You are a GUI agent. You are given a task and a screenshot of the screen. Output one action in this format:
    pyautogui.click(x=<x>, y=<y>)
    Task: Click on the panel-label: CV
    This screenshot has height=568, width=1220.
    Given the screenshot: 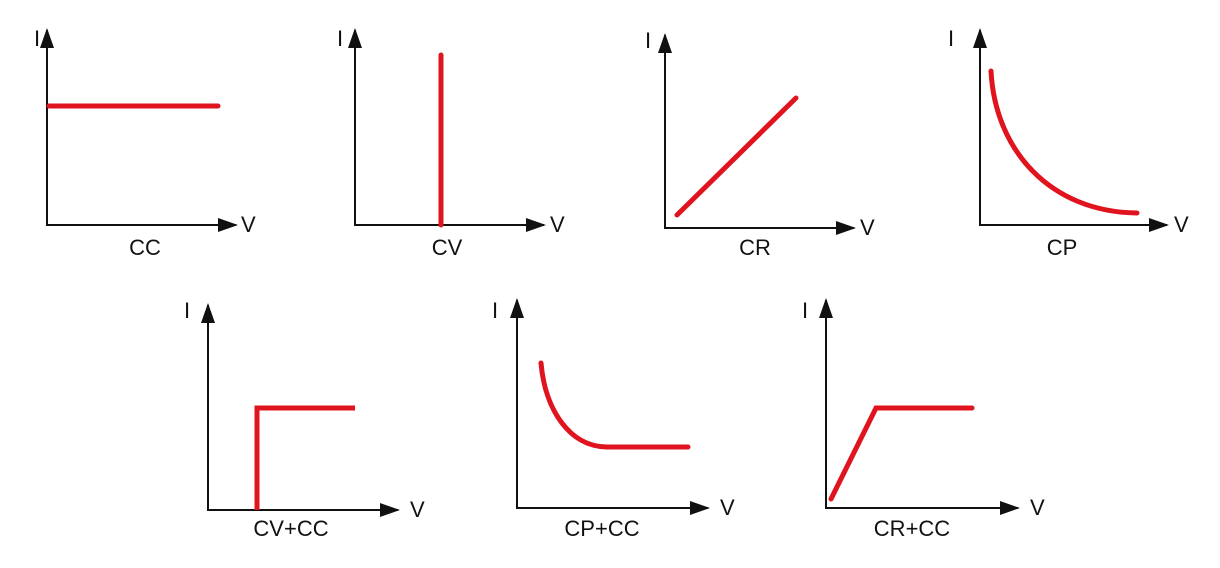 What is the action you would take?
    pyautogui.click(x=447, y=247)
    